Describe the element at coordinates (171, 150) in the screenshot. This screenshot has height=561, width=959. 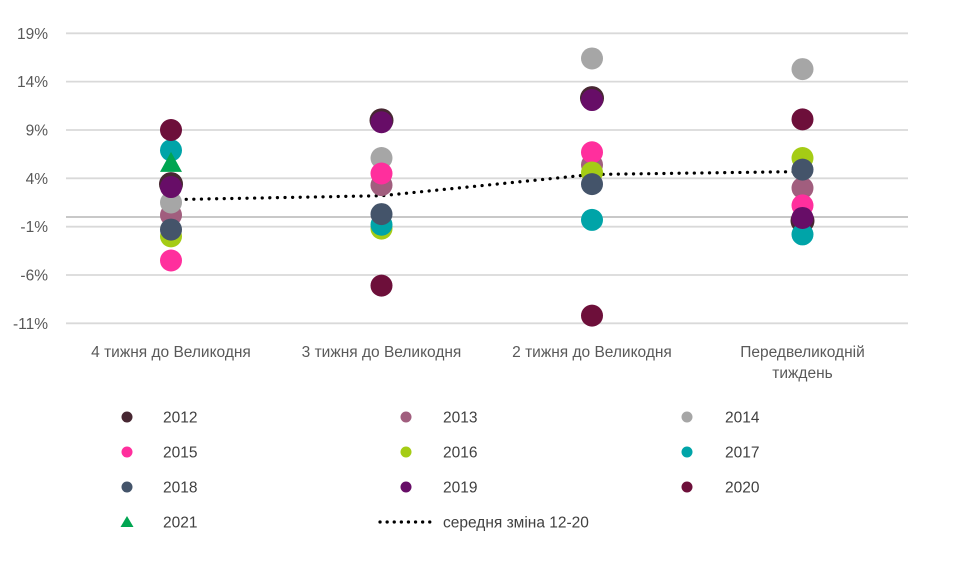
I see `data-point-2017-cat0` at that location.